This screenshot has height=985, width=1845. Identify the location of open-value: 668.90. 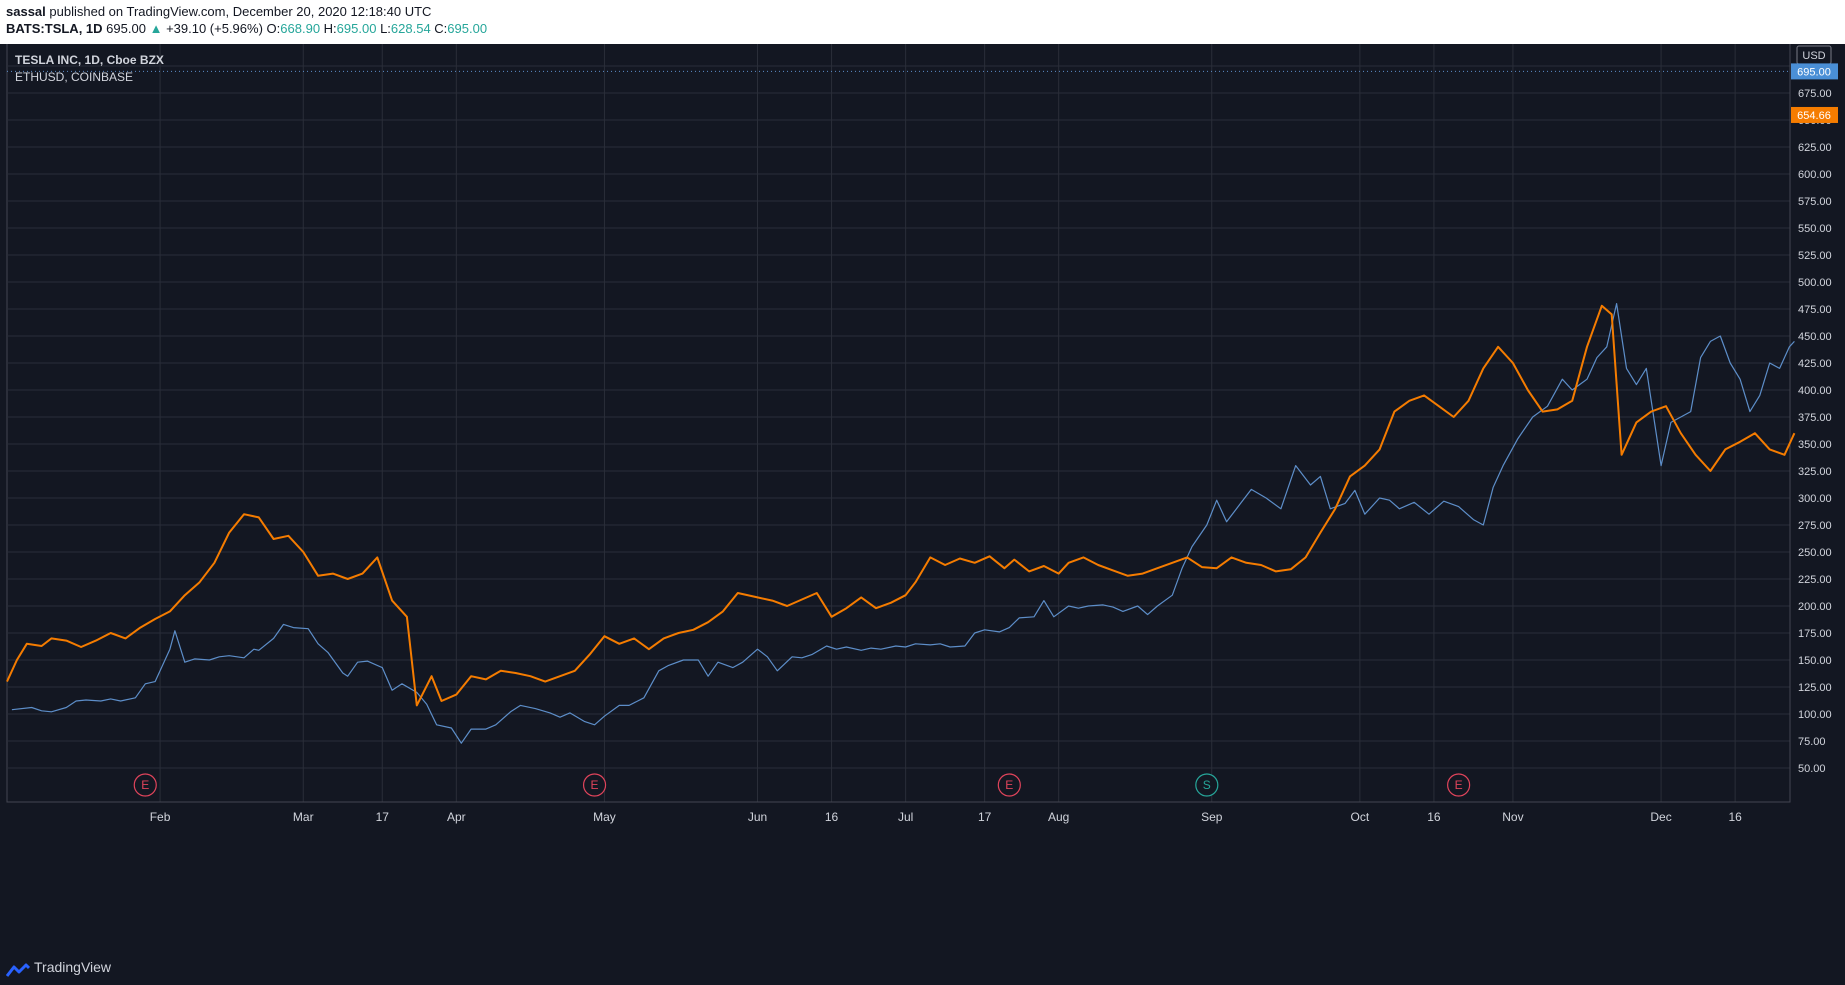
(300, 28).